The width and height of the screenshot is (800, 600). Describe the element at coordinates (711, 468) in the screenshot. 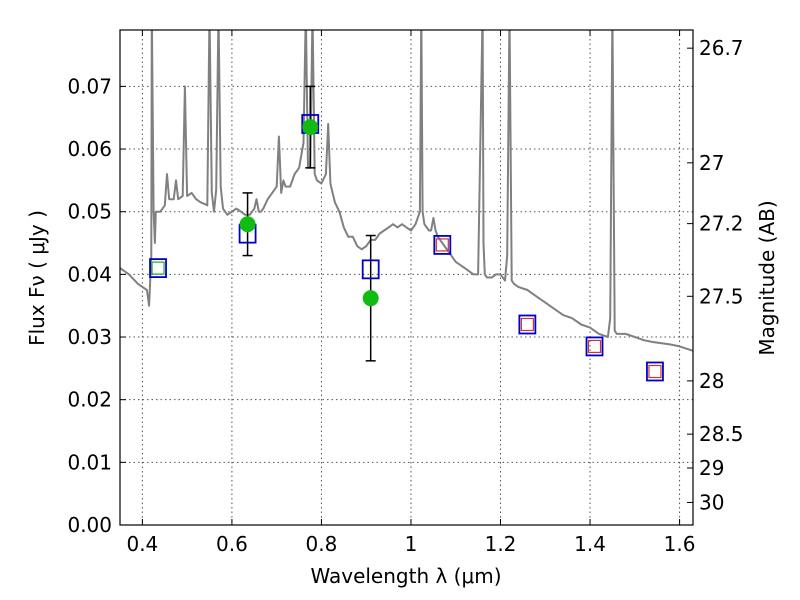

I see `right-tick-label: 29` at that location.